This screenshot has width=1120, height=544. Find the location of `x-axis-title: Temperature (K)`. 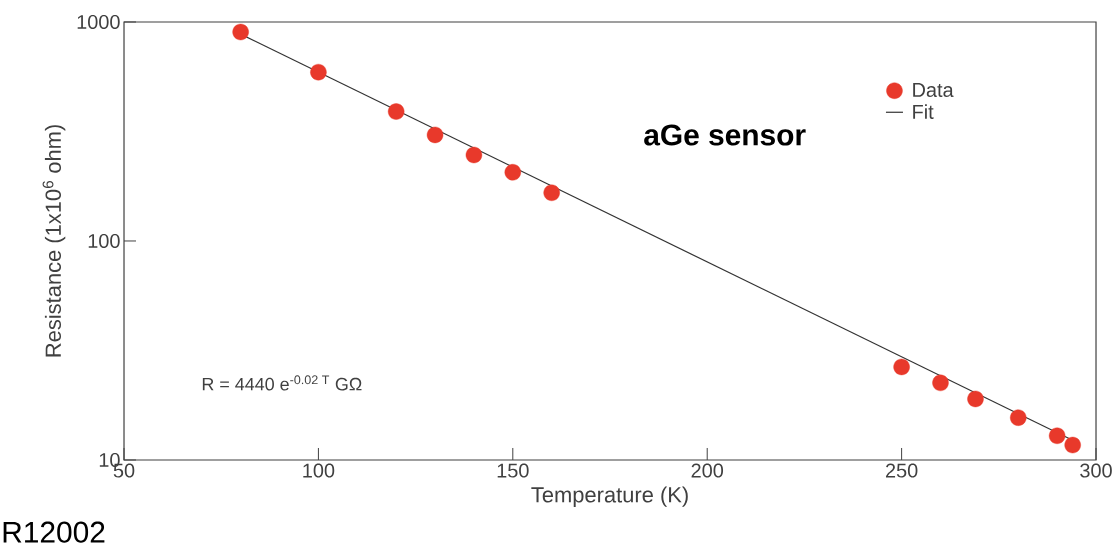

x-axis-title: Temperature (K) is located at coordinates (609, 496).